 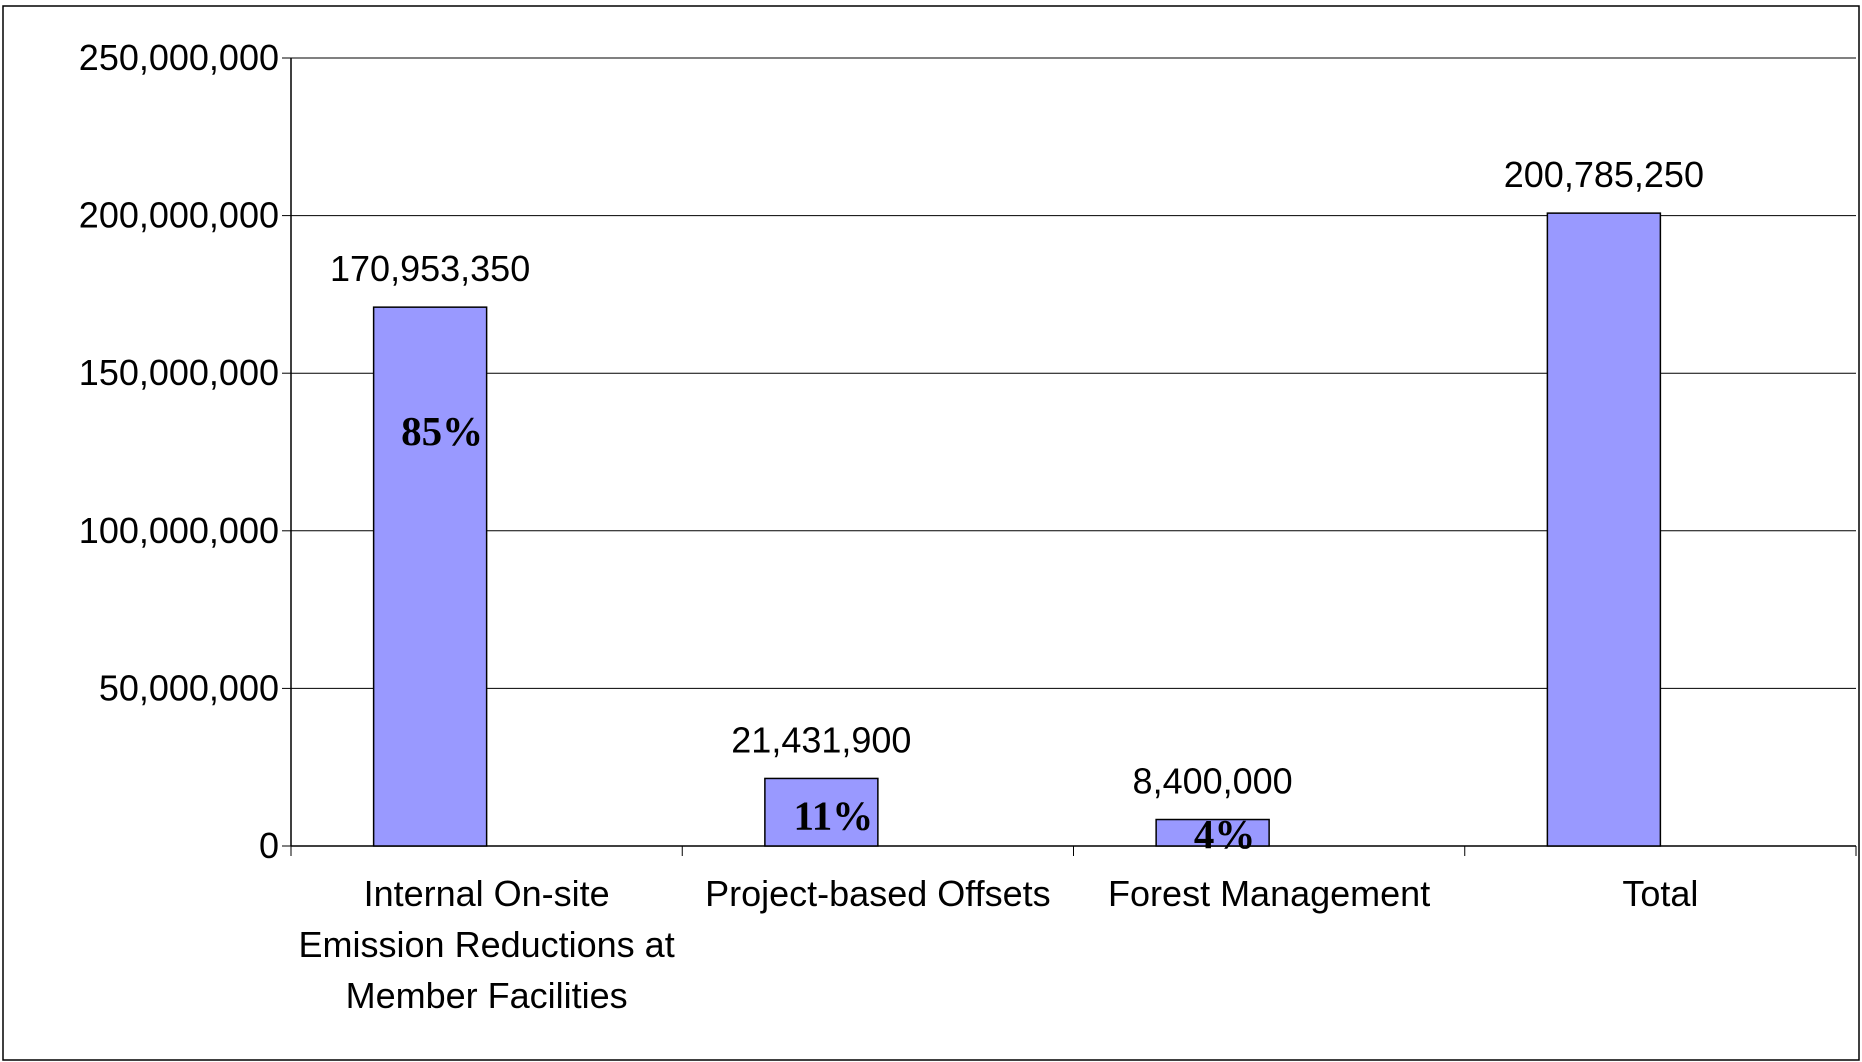 I want to click on value-label: 8,400,000, so click(x=1213, y=781).